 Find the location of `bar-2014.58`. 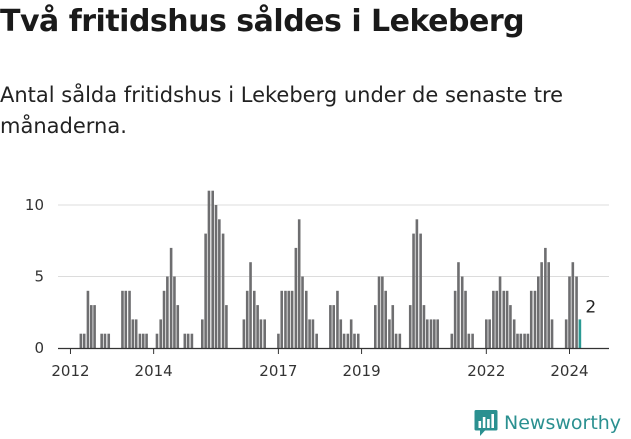

bar-2014.58 is located at coordinates (178, 326).